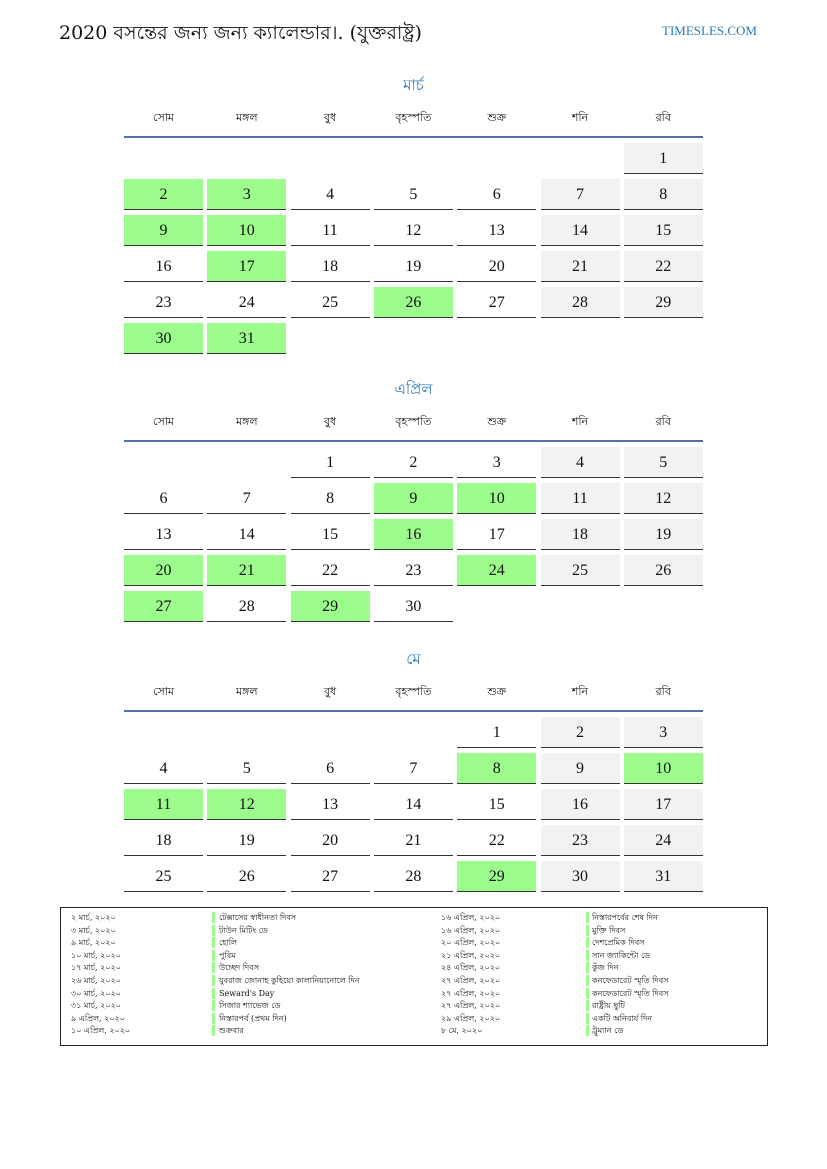 This screenshot has width=827, height=1169. What do you see at coordinates (413, 117) in the screenshot?
I see `weekday-header: বৃহস্পতি` at bounding box center [413, 117].